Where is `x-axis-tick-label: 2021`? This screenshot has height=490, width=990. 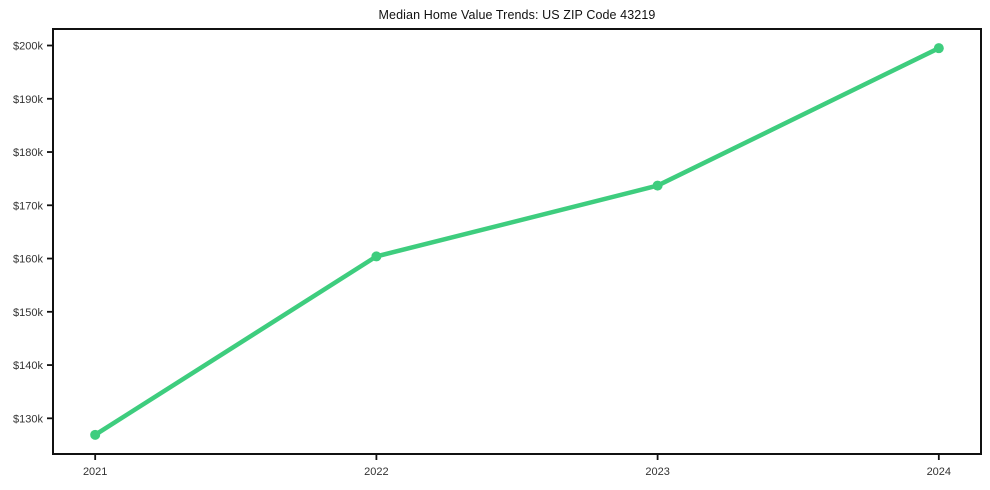 x-axis-tick-label: 2021 is located at coordinates (95, 472).